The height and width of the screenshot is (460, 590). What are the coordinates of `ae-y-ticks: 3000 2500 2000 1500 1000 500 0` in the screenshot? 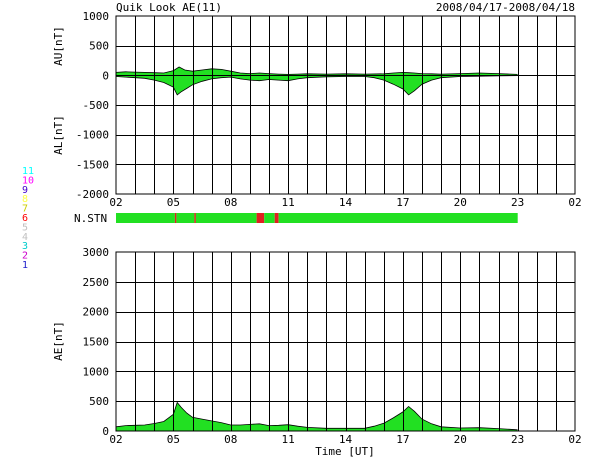 It's located at (96, 342).